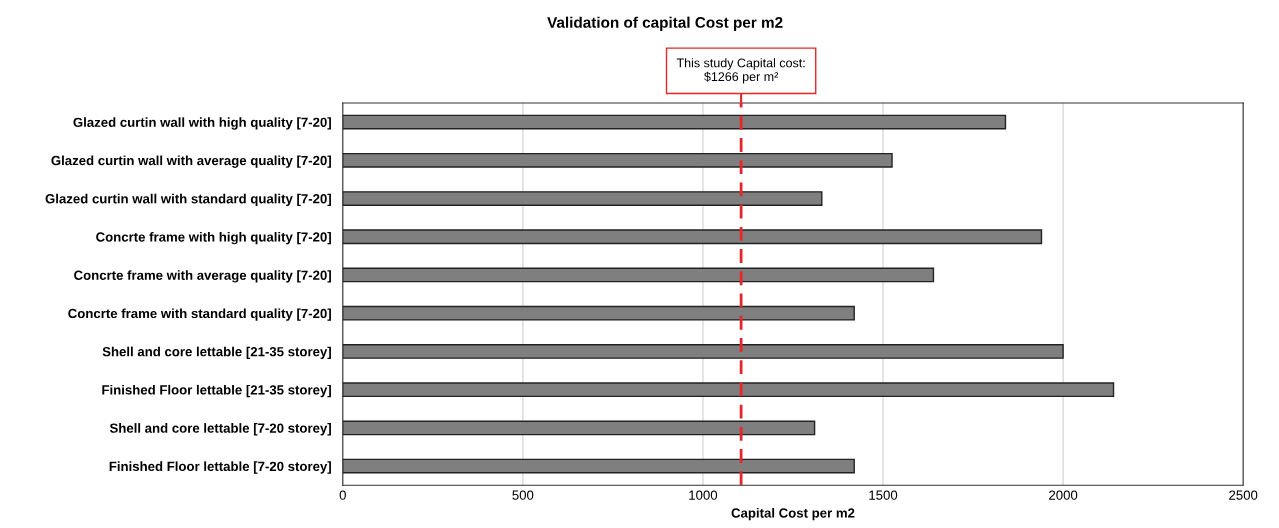 This screenshot has width=1279, height=528. I want to click on x-tick-label: 2000, so click(1063, 495).